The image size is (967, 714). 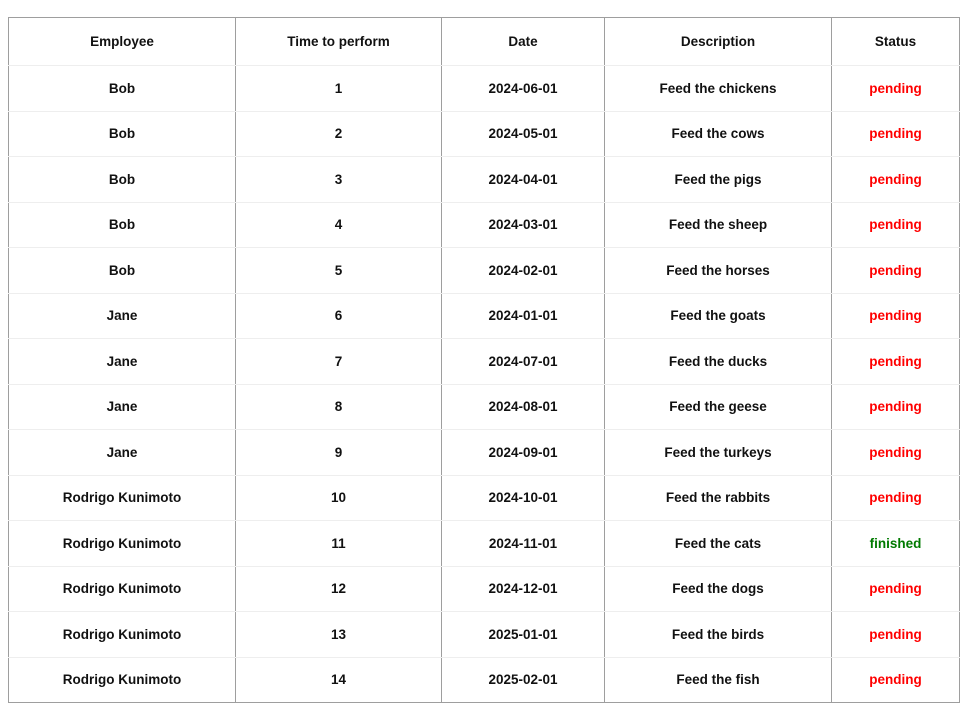 I want to click on cell-date: 2024-06-01, so click(x=523, y=88).